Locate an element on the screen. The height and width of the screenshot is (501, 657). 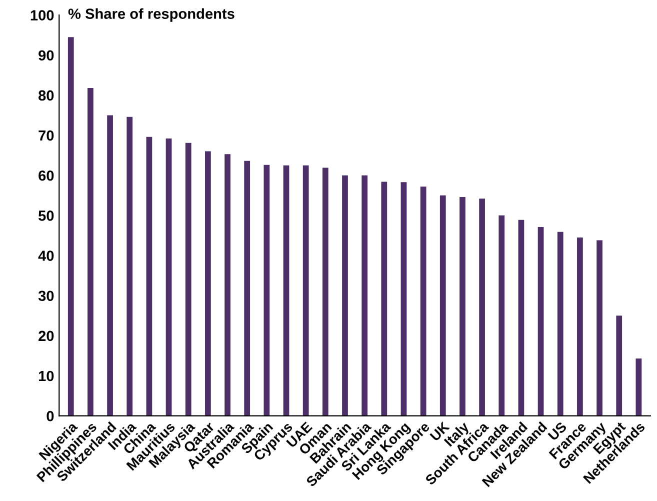
y-tick-label: 70 is located at coordinates (46, 135).